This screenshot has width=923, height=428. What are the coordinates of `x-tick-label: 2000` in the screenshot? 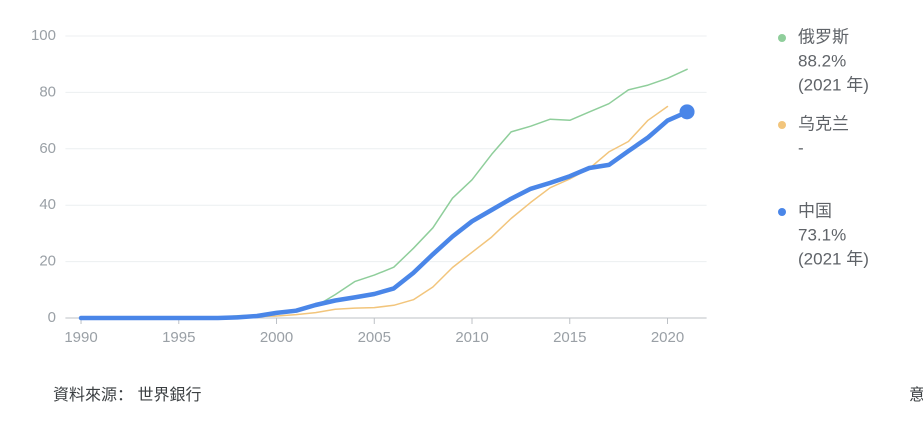 It's located at (276, 337).